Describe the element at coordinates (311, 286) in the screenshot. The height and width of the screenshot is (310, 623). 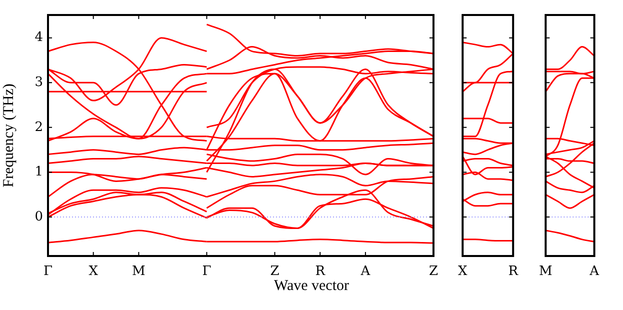
I see `x-axis-title: Wave vector` at that location.